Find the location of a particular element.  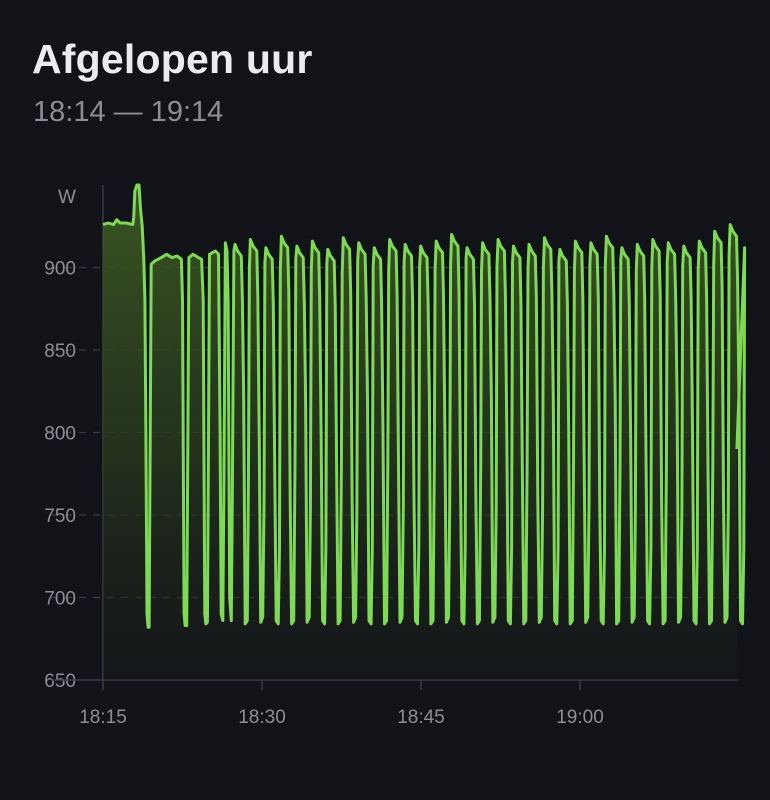

x-tick-label: 18:30 is located at coordinates (262, 717).